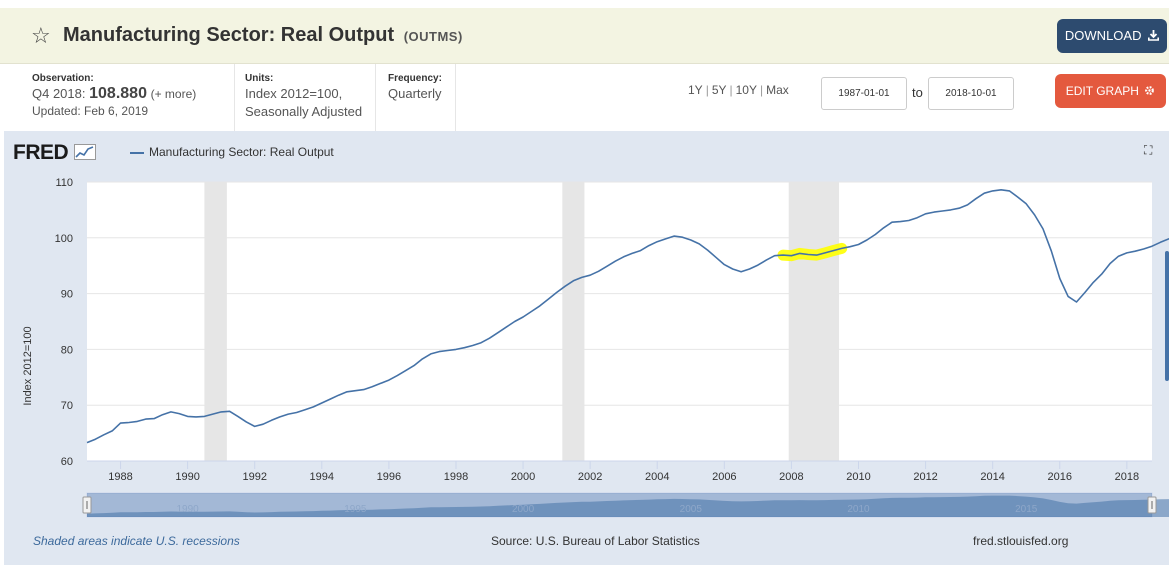 Image resolution: width=1169 pixels, height=565 pixels. I want to click on range-max-link: Max, so click(777, 90).